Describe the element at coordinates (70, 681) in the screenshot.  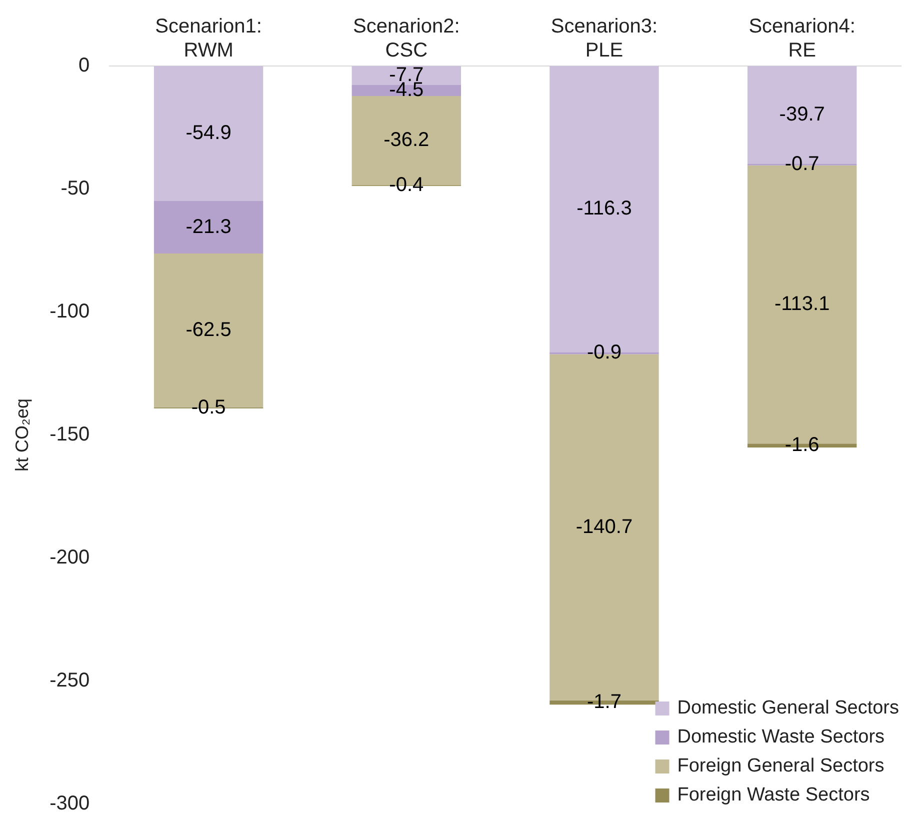
I see `y-tick-label: -250` at that location.